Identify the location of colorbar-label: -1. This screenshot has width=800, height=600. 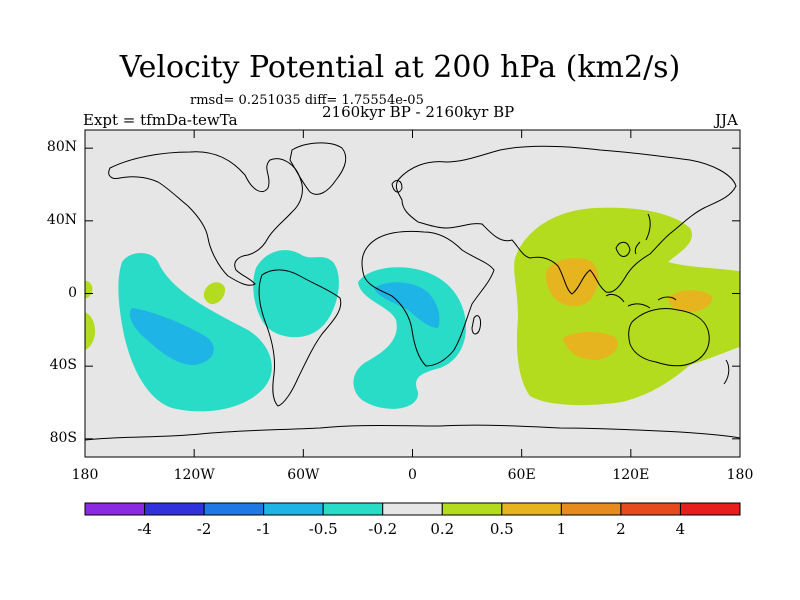
(263, 529).